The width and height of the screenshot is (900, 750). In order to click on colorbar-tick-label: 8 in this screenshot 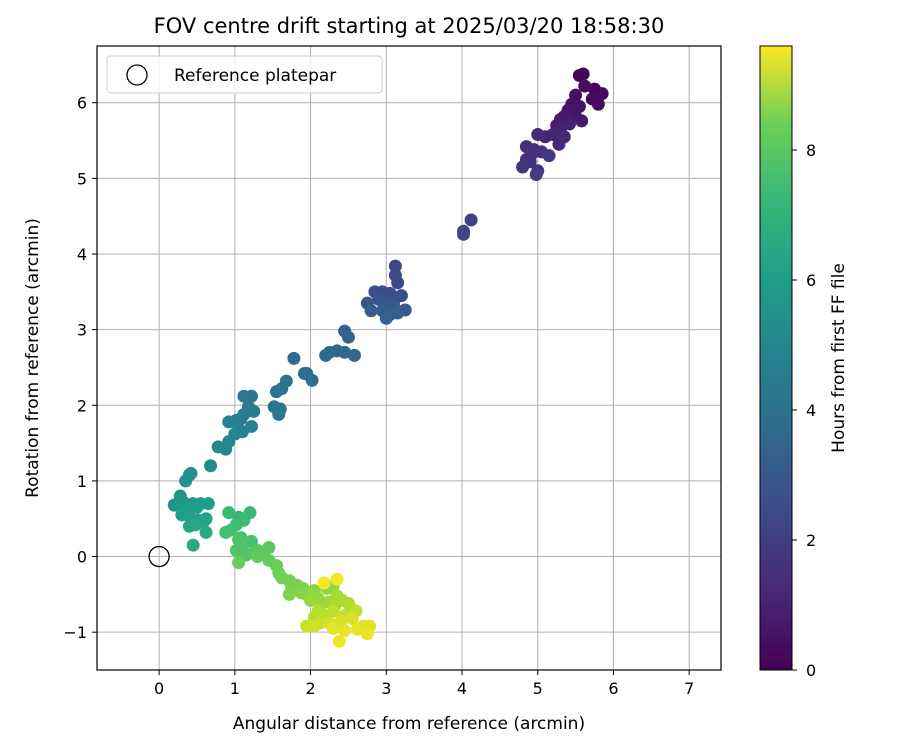, I will do `click(811, 150)`.